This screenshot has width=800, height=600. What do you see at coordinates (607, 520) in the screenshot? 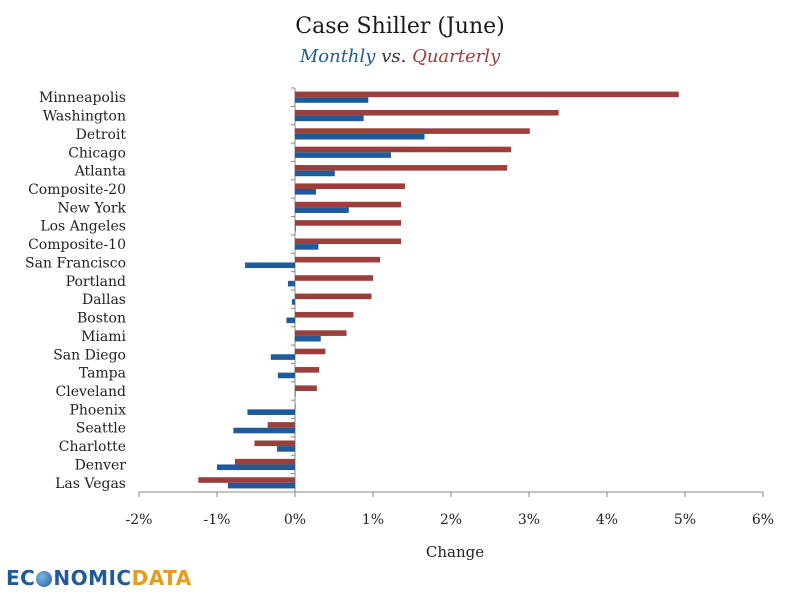
I see `x-tick-label: 4%` at bounding box center [607, 520].